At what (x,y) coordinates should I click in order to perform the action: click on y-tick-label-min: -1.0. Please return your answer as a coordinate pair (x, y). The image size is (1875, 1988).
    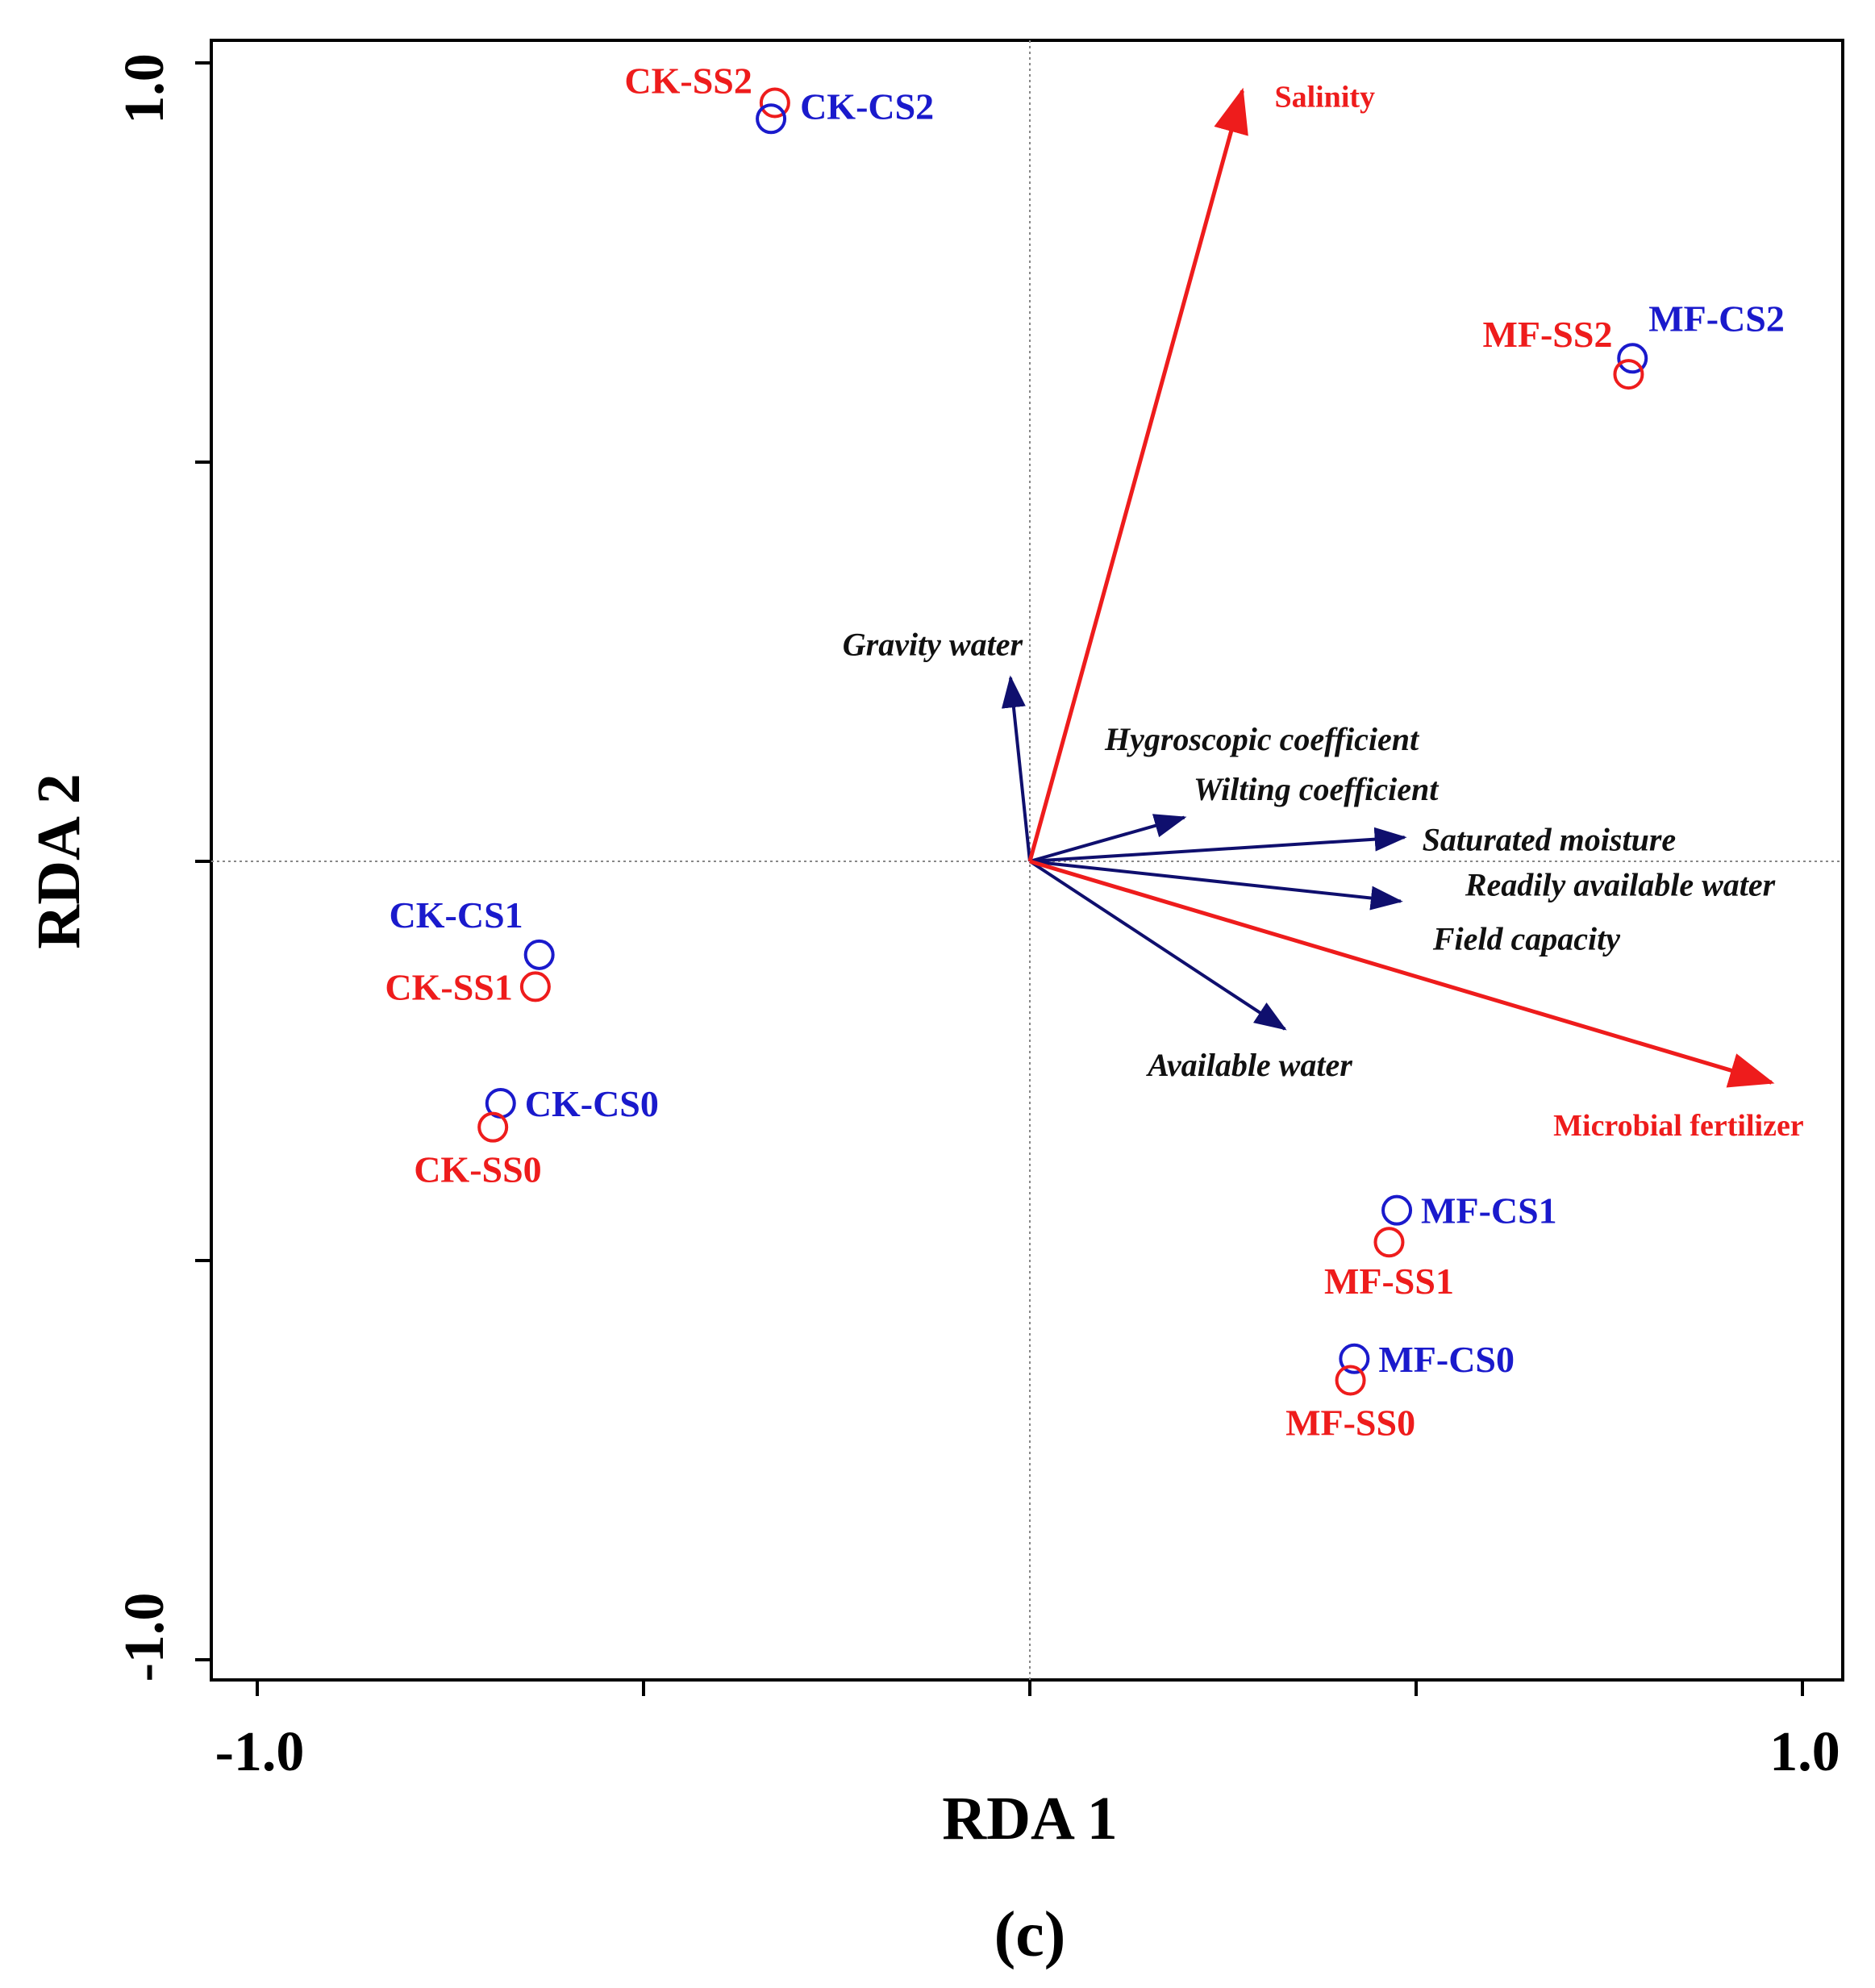
    Looking at the image, I should click on (145, 1638).